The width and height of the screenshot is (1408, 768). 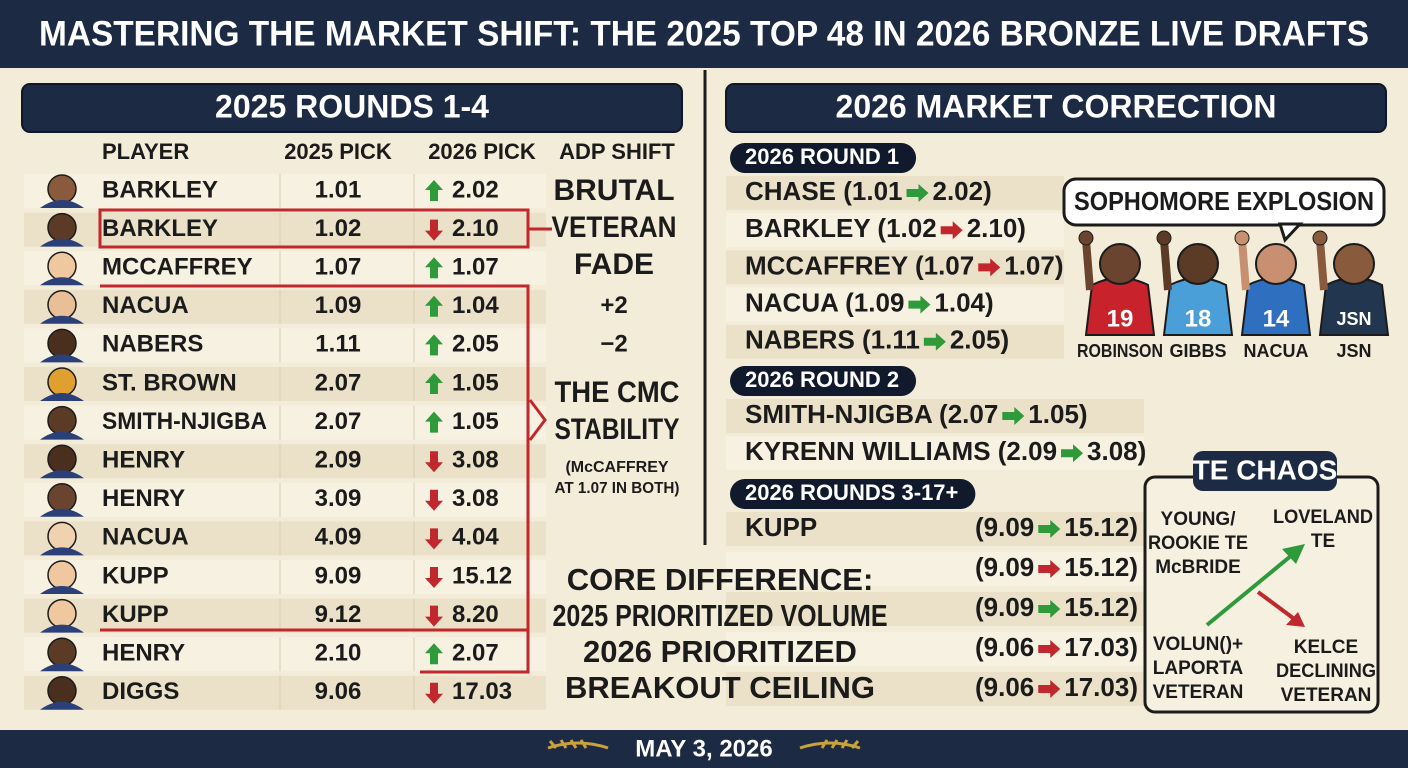 What do you see at coordinates (338, 305) in the screenshot?
I see `pick-2025: 1.09` at bounding box center [338, 305].